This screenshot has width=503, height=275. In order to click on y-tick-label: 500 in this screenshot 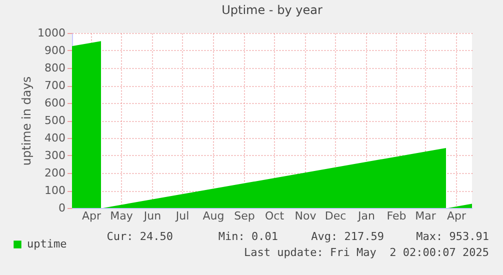, I will do `click(55, 120)`.